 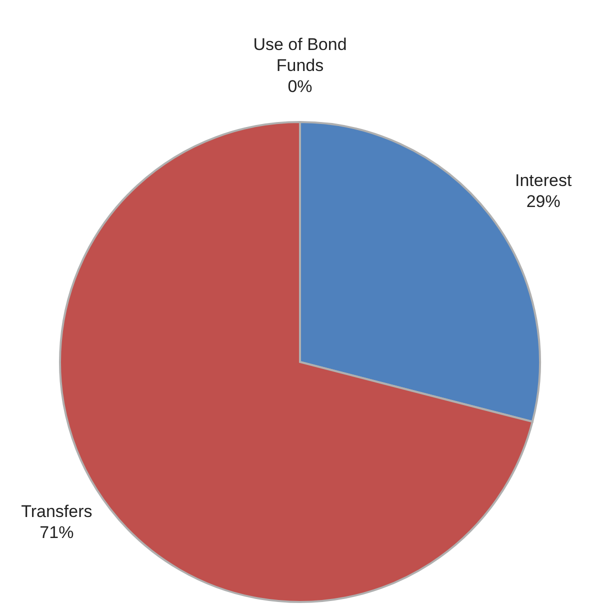 I want to click on slice-label: Interest, so click(x=543, y=180).